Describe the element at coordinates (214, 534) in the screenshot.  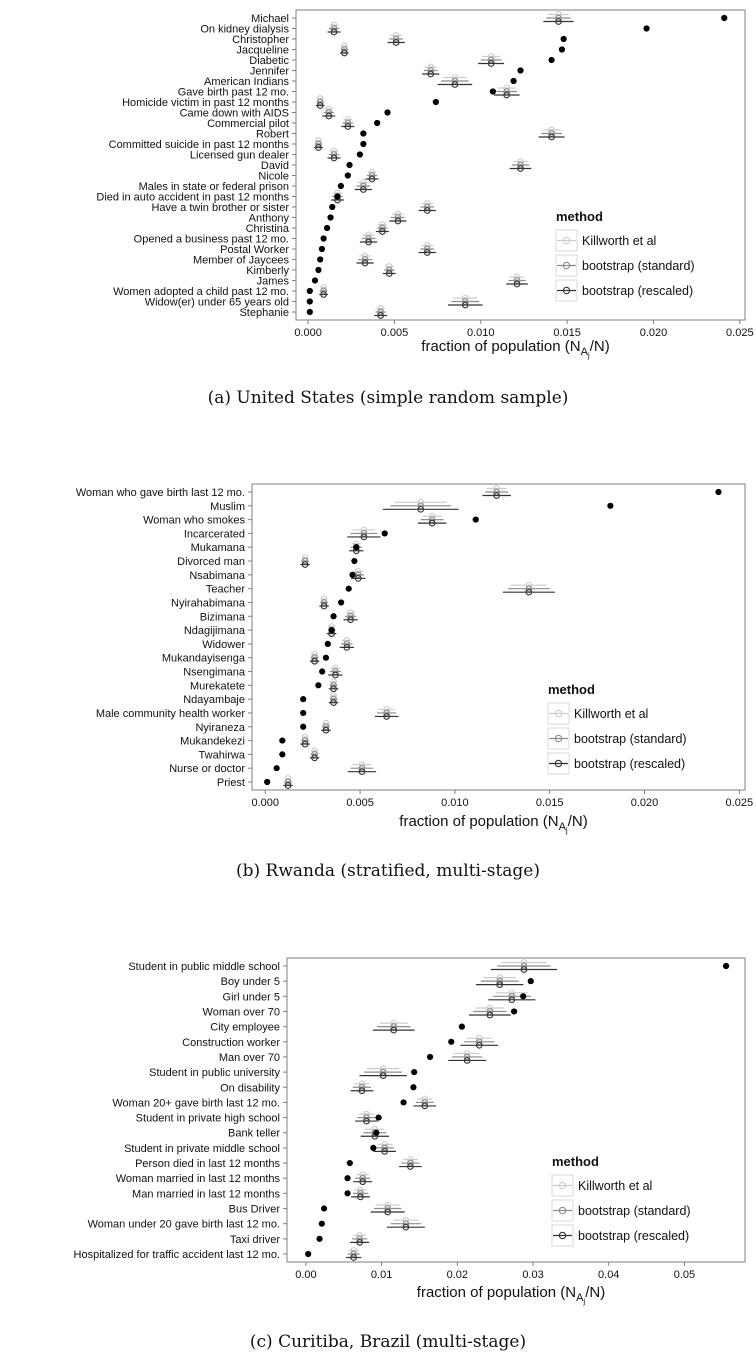
I see `category-label: Incarcerated` at that location.